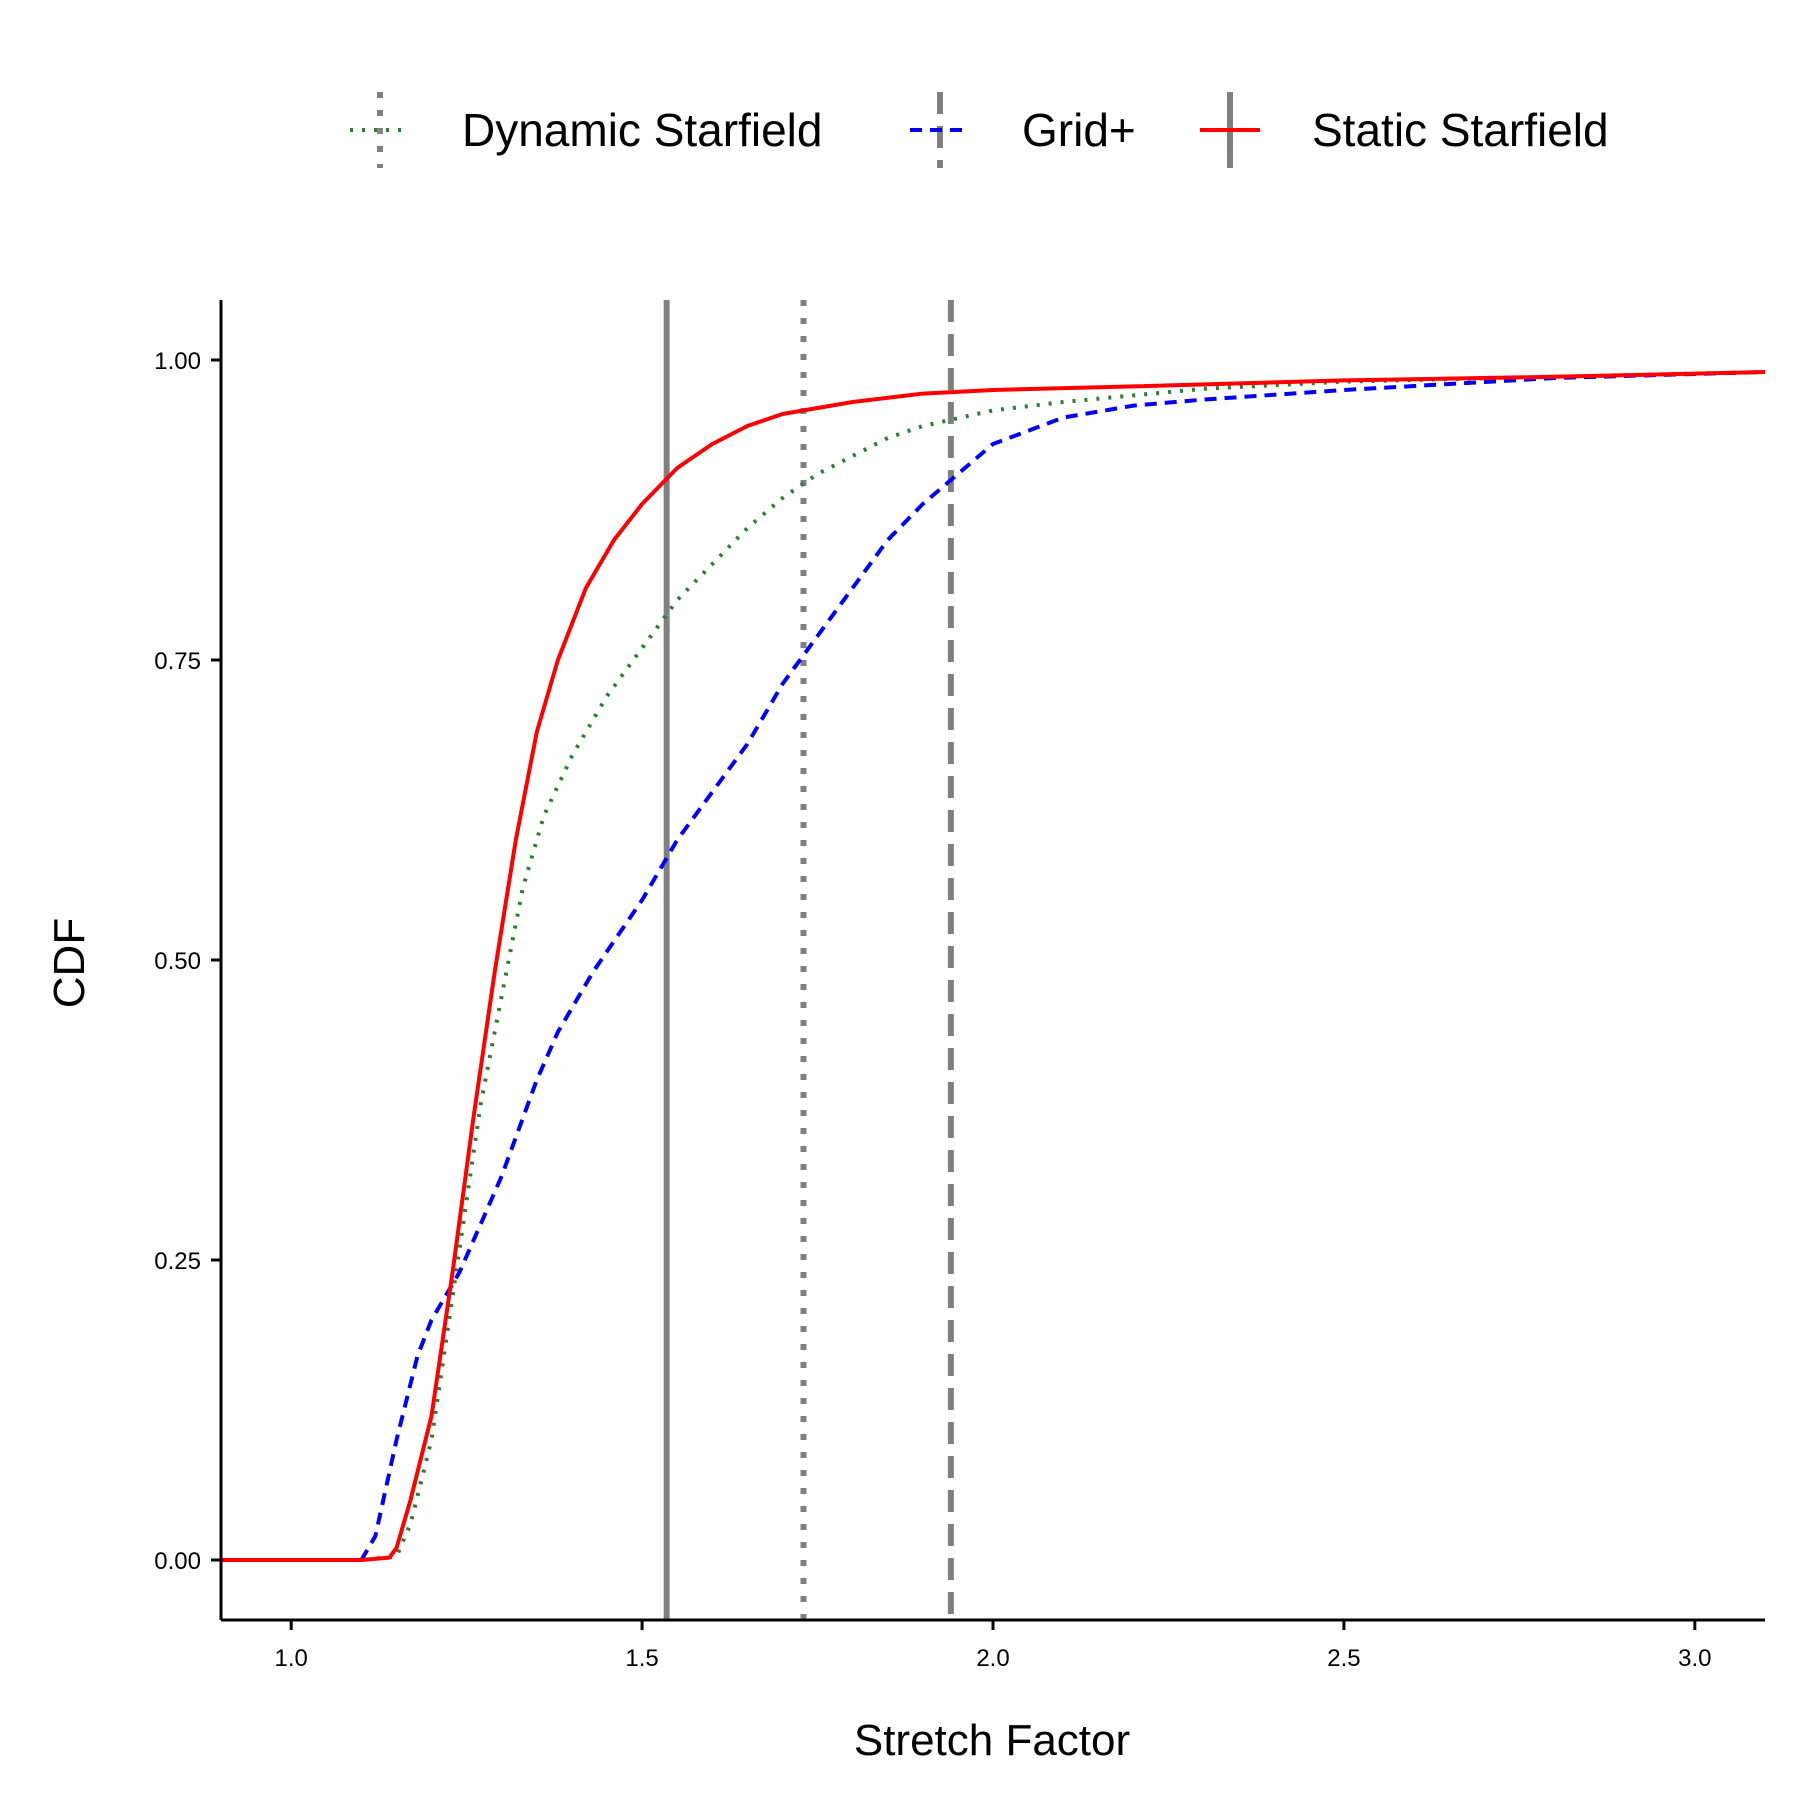 This screenshot has width=1800, height=1800. I want to click on y-tick-label: 0.50, so click(177, 961).